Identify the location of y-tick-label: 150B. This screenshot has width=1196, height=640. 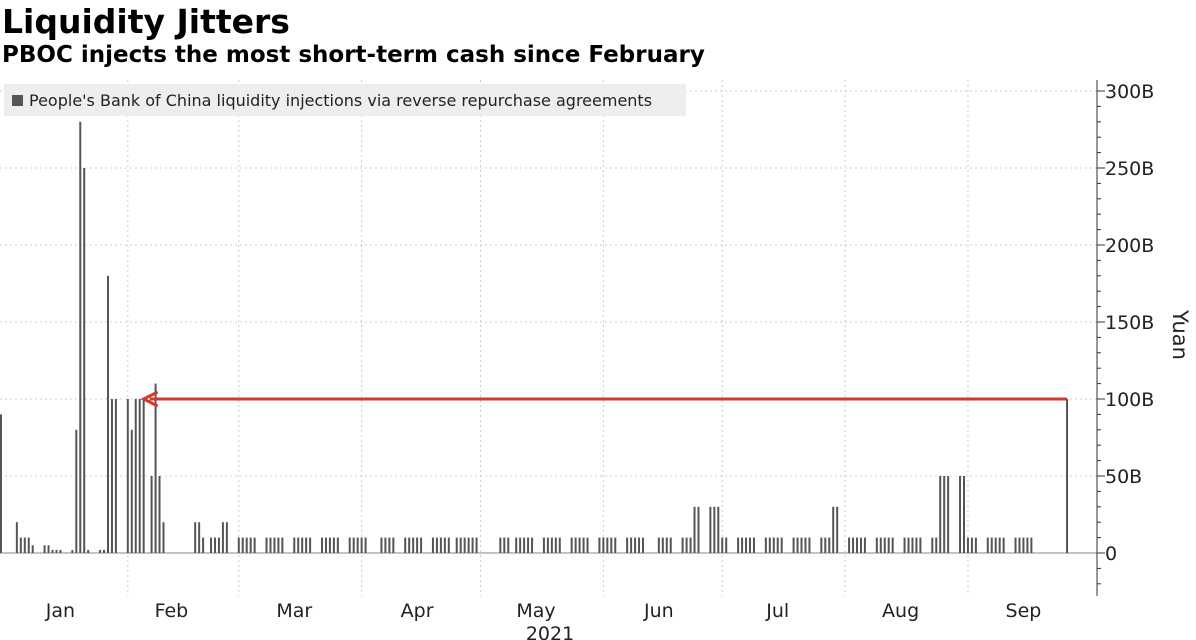
(1129, 323).